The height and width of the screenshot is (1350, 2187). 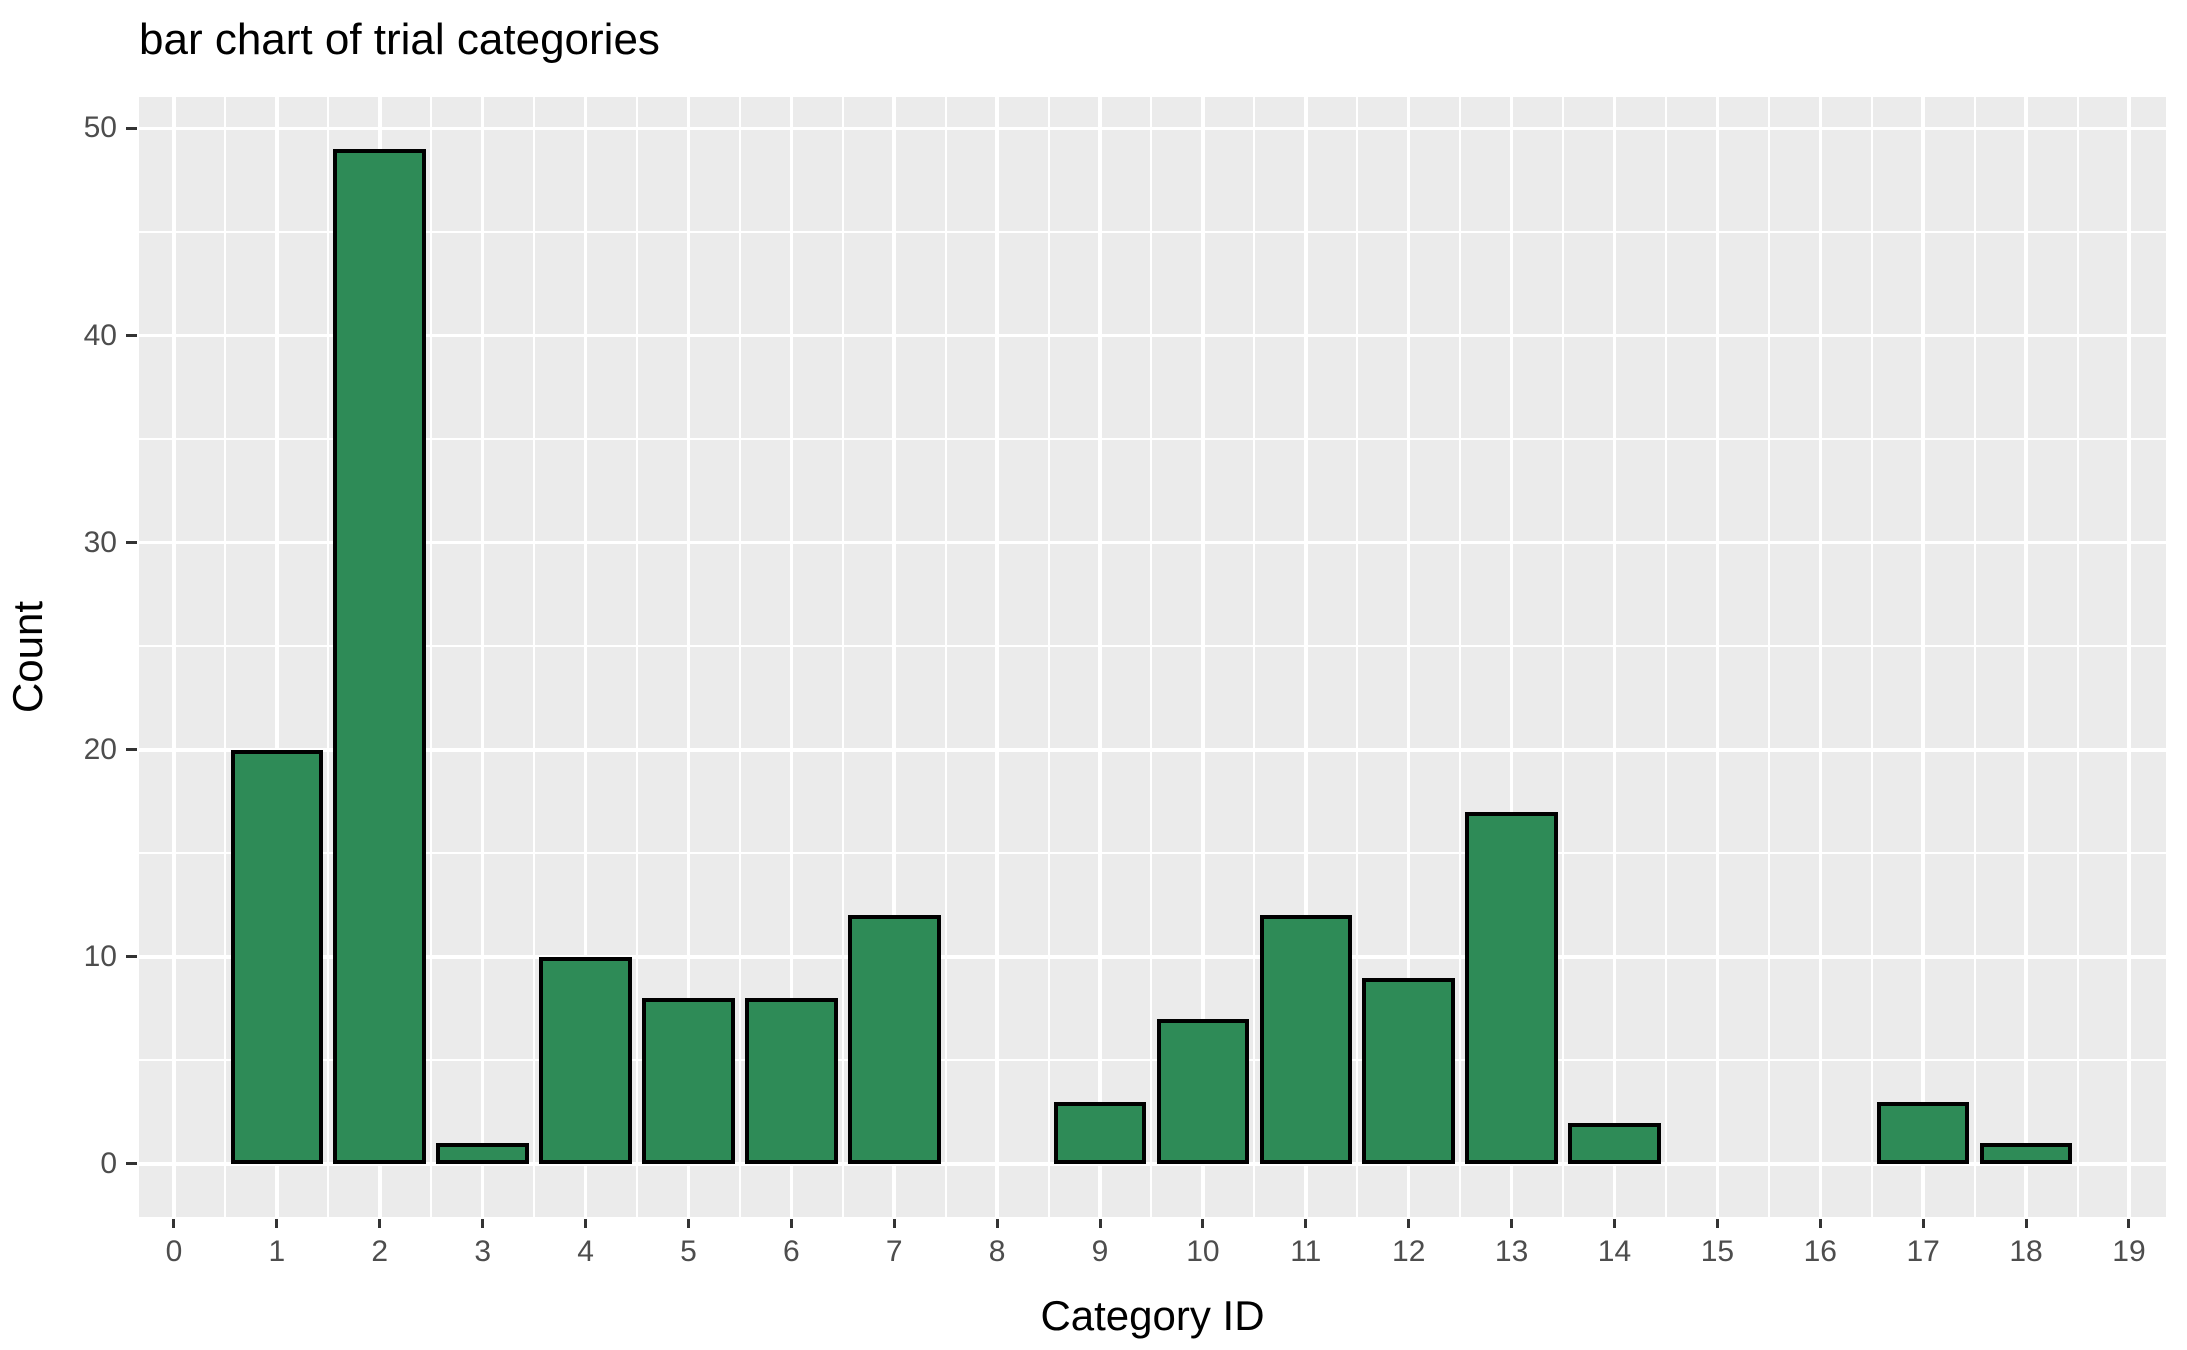 I want to click on y-tick-label-20: 20, so click(x=100, y=749).